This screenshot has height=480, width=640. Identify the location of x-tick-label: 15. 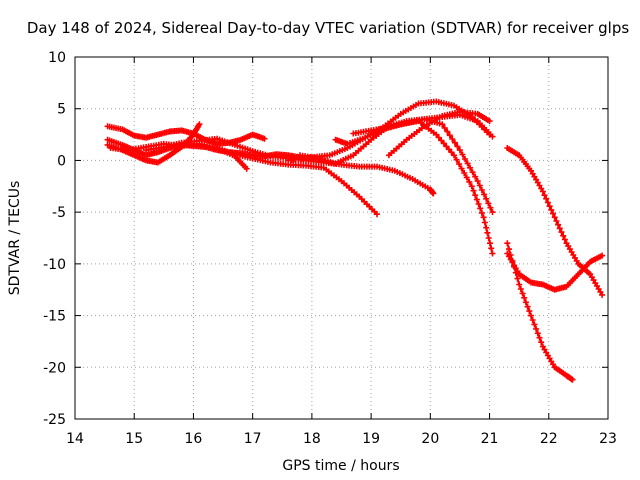
(134, 439).